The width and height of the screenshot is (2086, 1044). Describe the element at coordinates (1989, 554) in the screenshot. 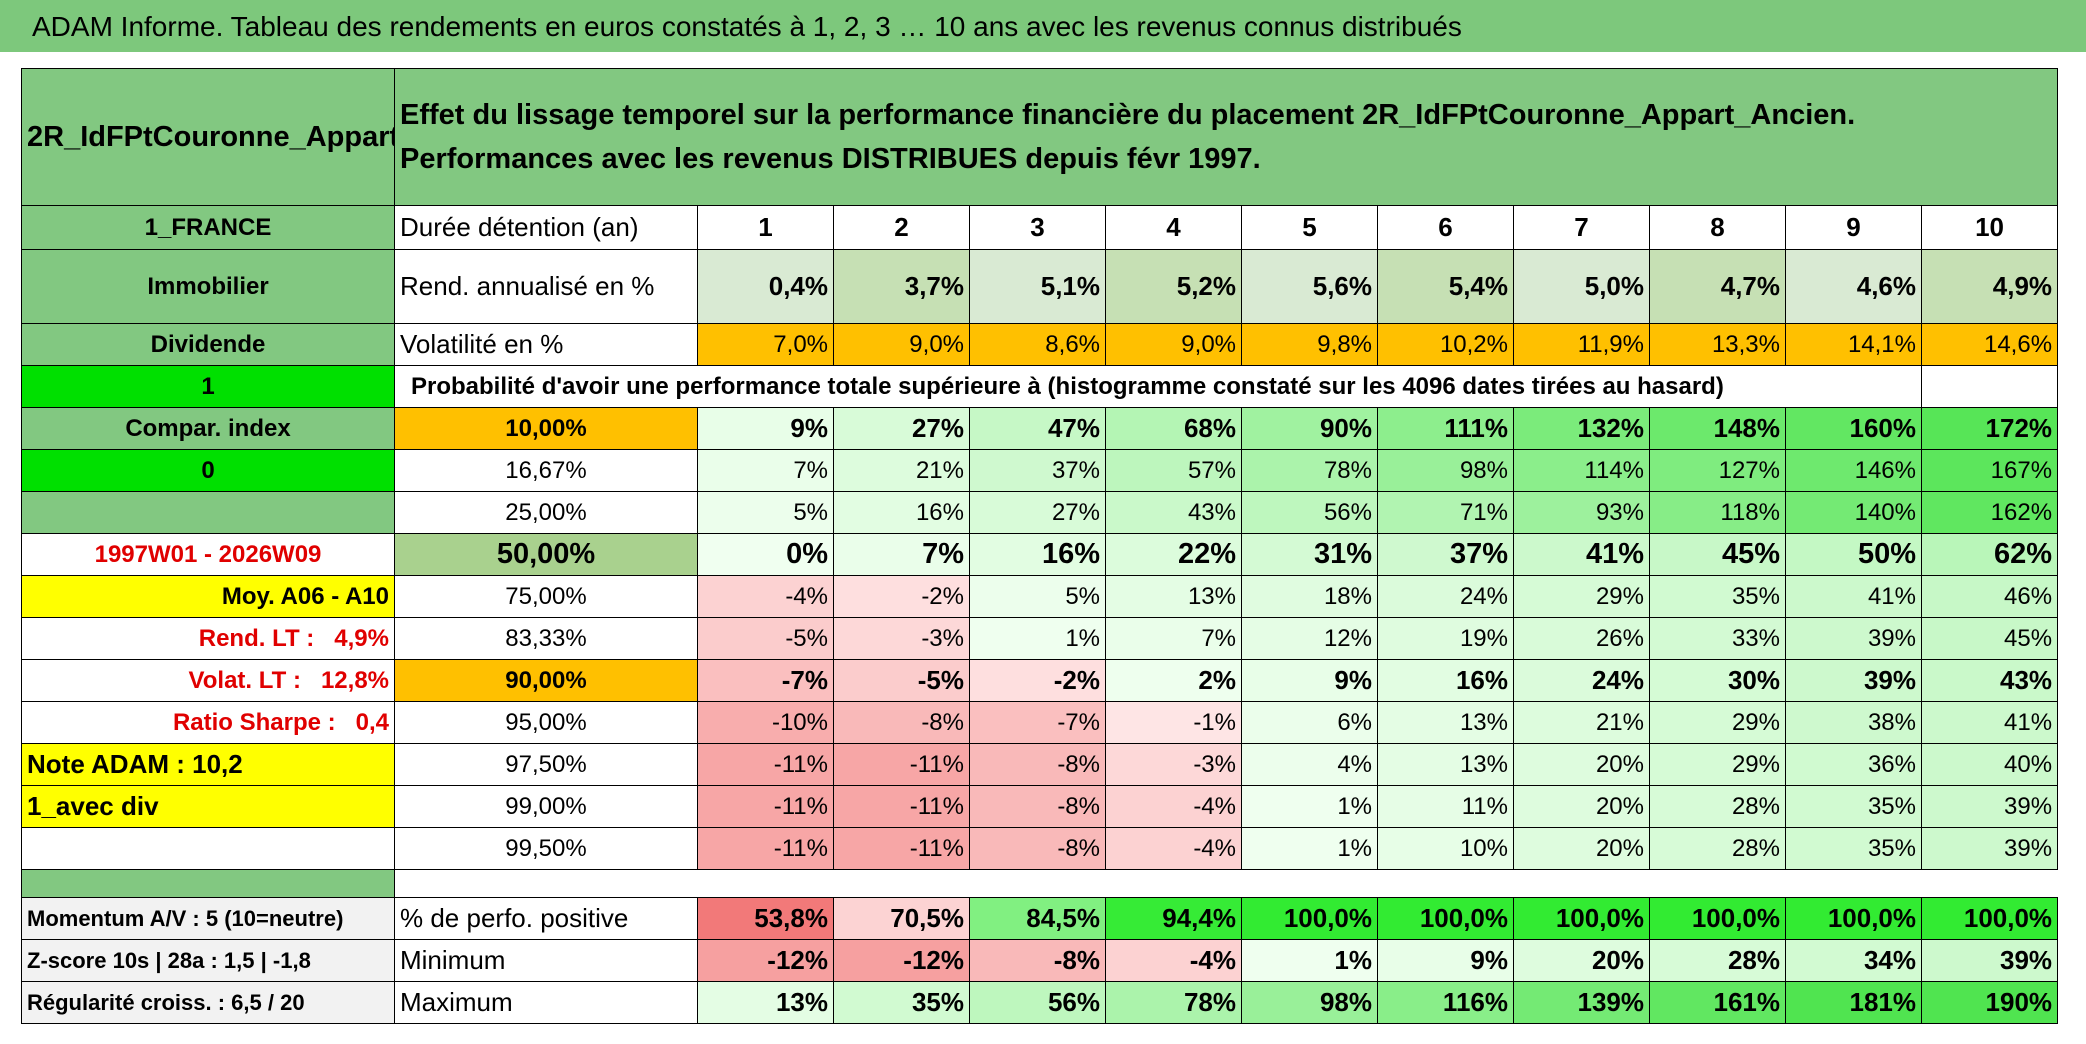

I see `value-cell: 62%` at that location.